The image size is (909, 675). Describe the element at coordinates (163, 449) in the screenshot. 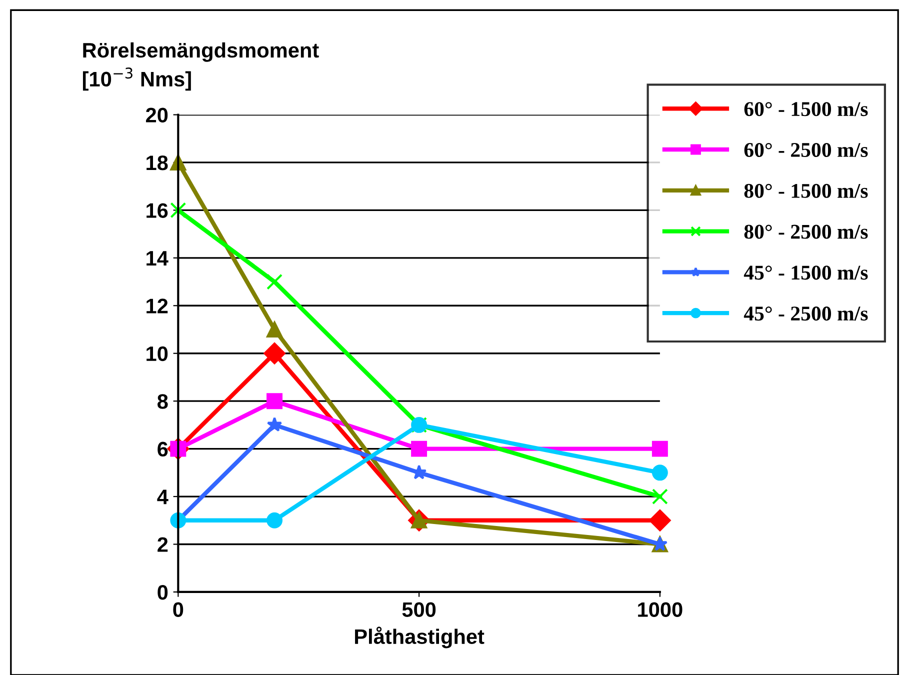

I see `y-tick-label: 6` at that location.